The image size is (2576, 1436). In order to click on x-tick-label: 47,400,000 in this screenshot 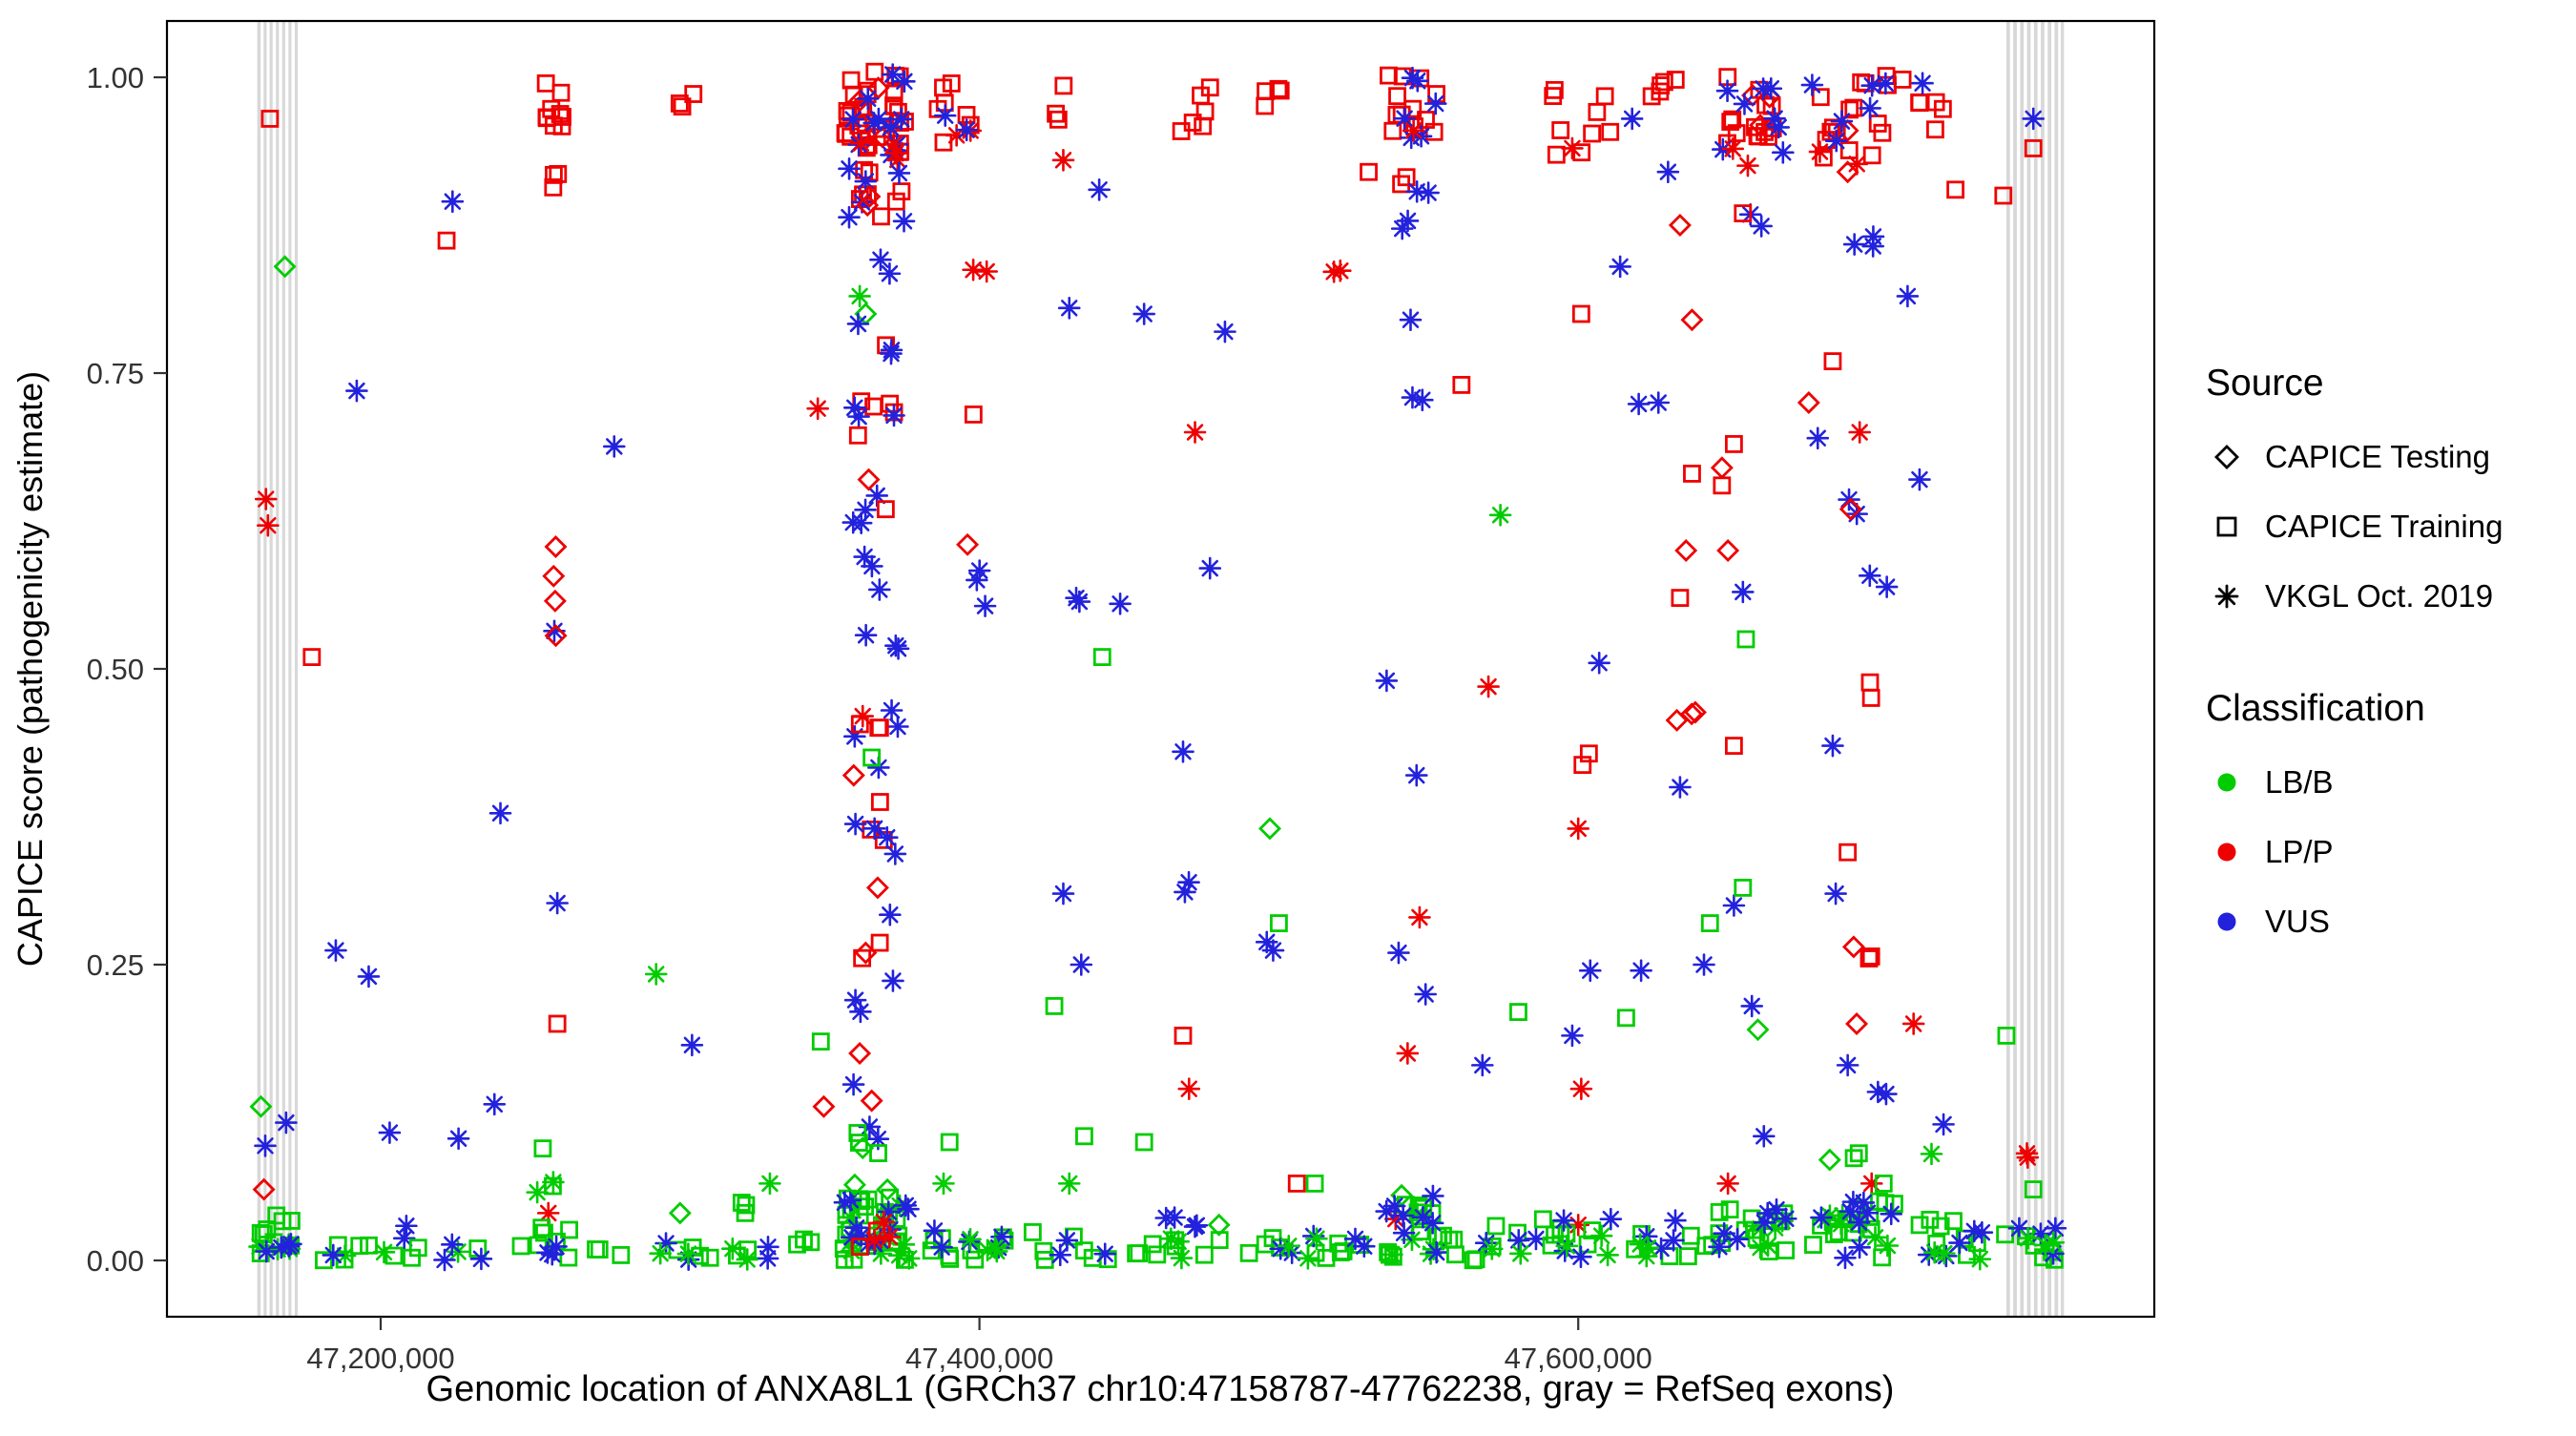, I will do `click(979, 1358)`.